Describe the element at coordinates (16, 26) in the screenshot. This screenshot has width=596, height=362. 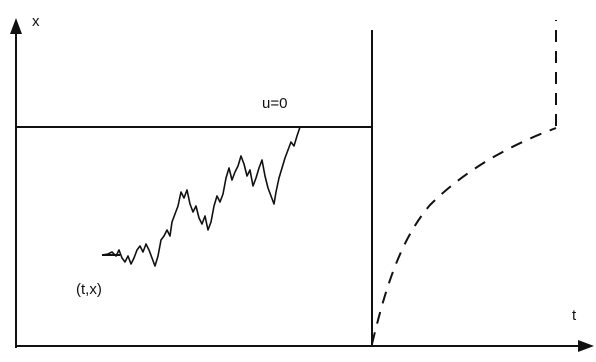
I see `y-axis-arrowhead` at that location.